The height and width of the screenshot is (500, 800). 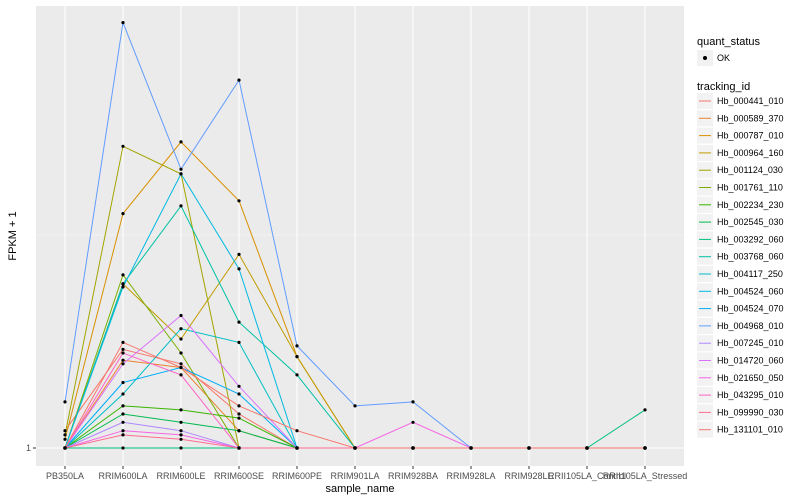 I want to click on x-axis-title: sample_name, so click(x=359, y=489).